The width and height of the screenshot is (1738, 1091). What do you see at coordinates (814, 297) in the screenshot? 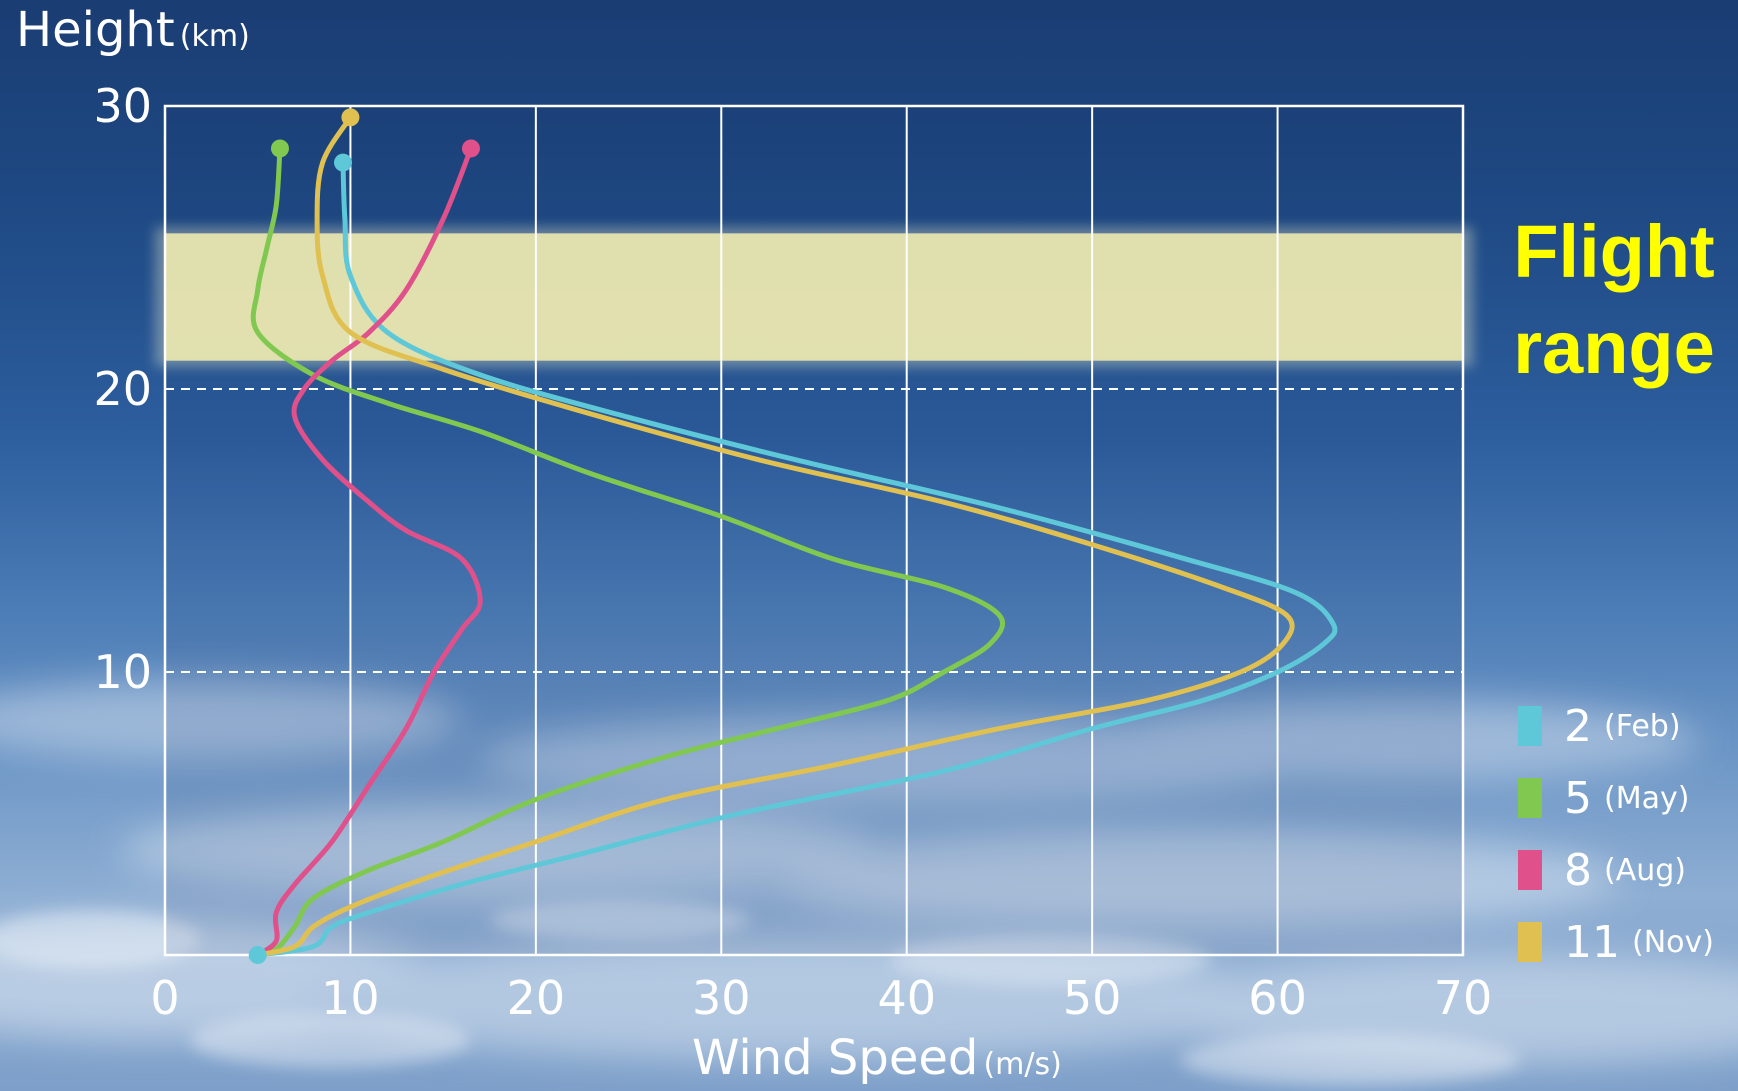
I see `flight-range-band` at bounding box center [814, 297].